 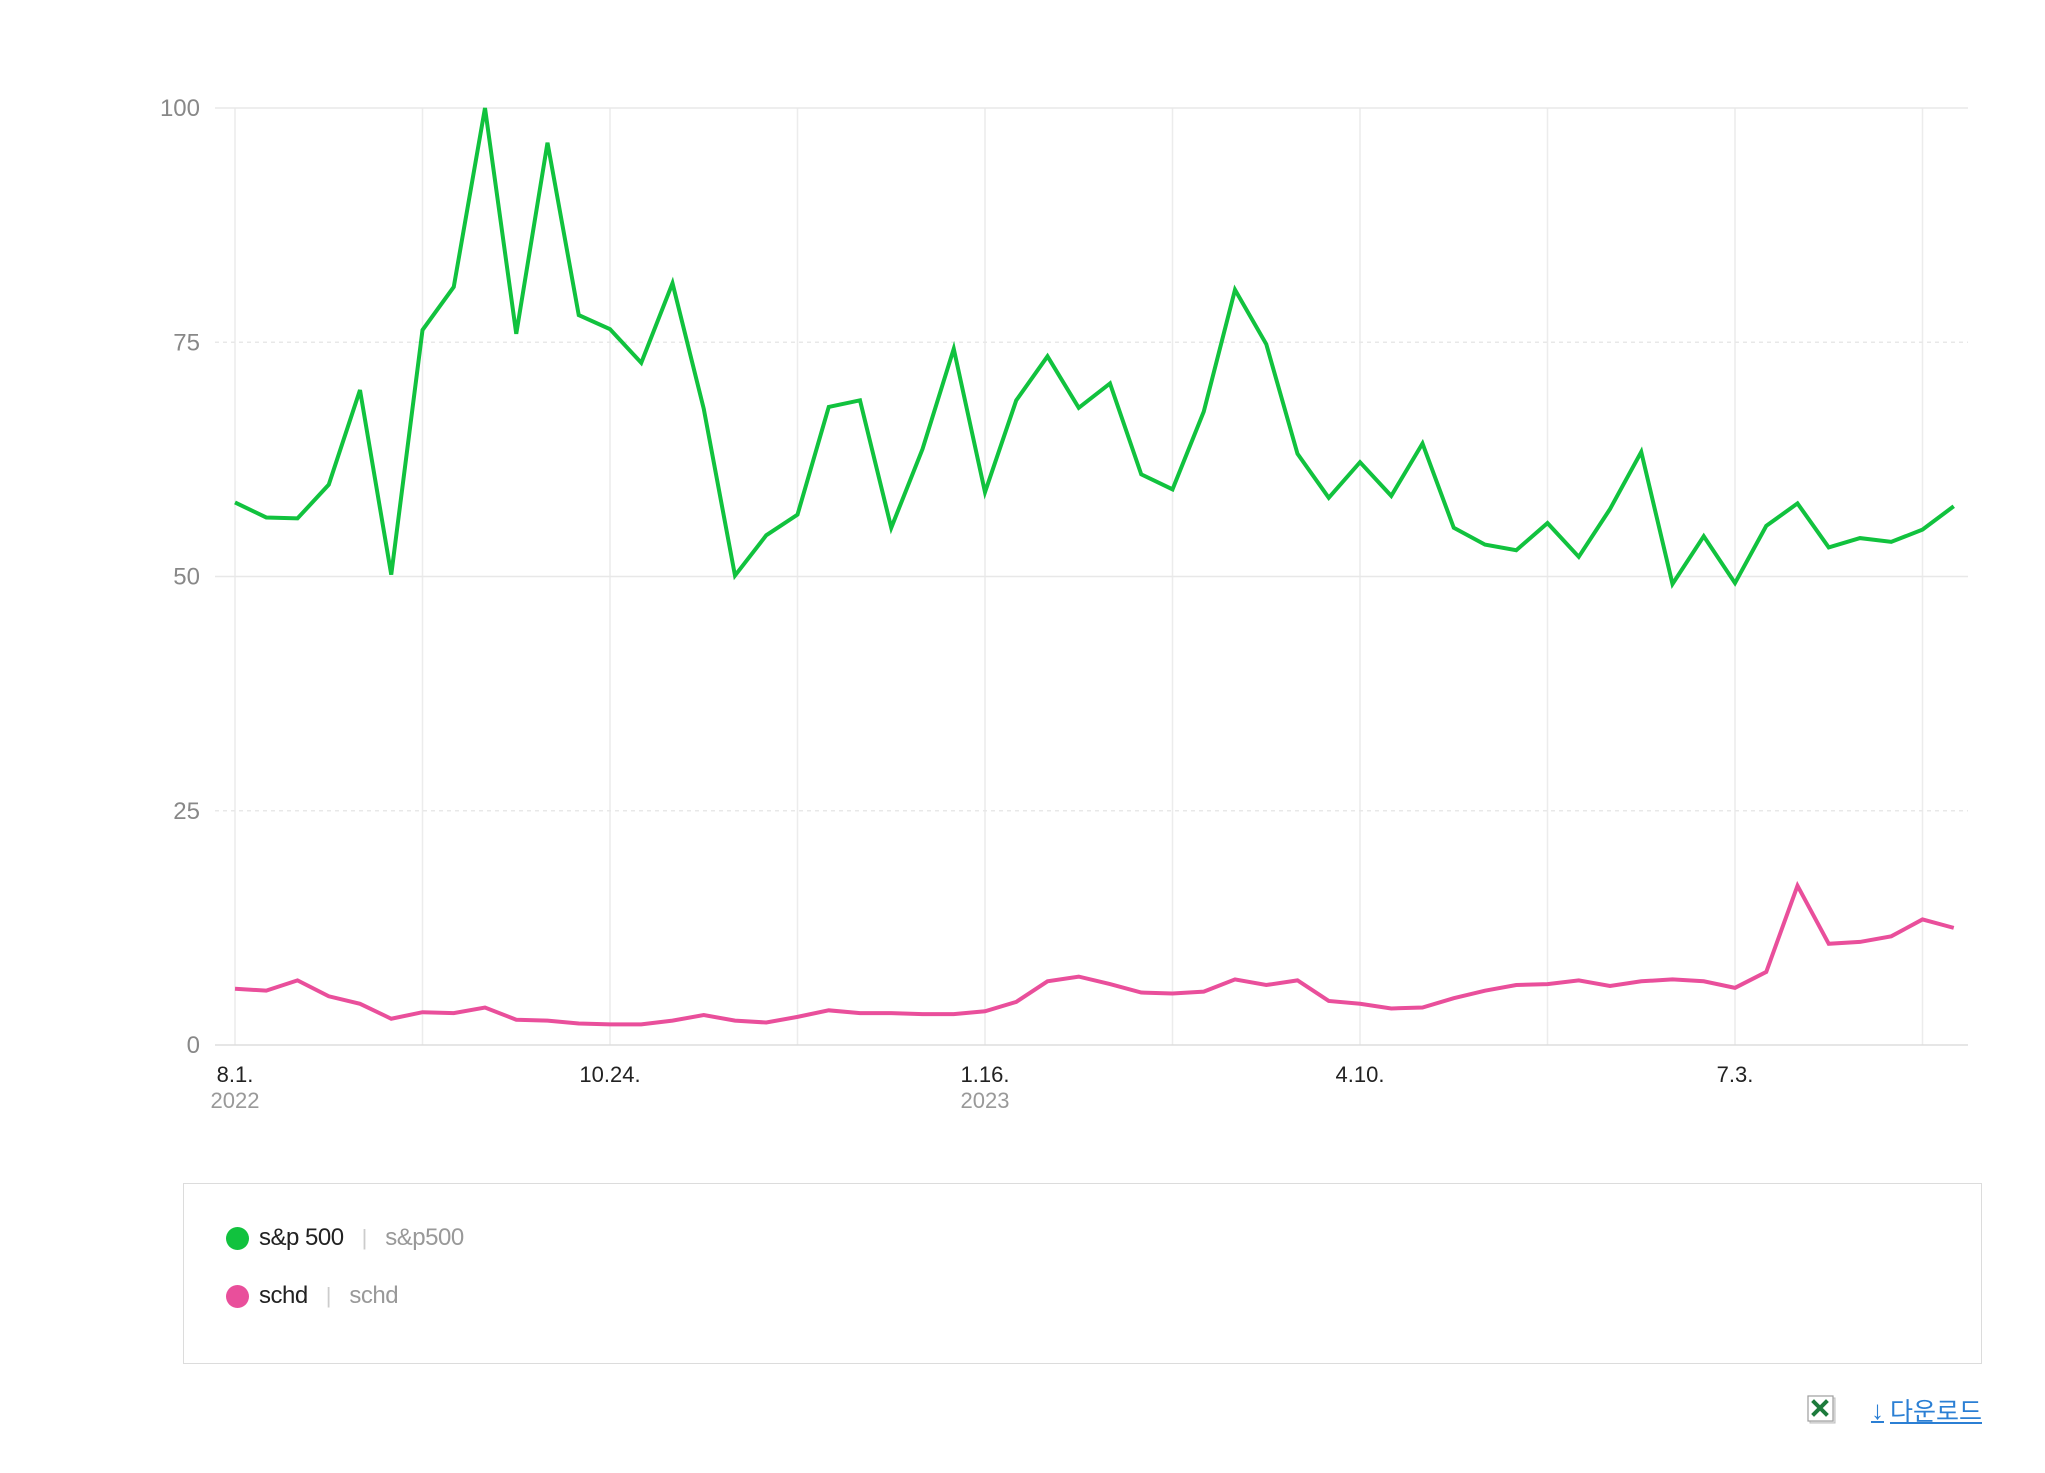 I want to click on y-tick-label: 25, so click(x=186, y=811).